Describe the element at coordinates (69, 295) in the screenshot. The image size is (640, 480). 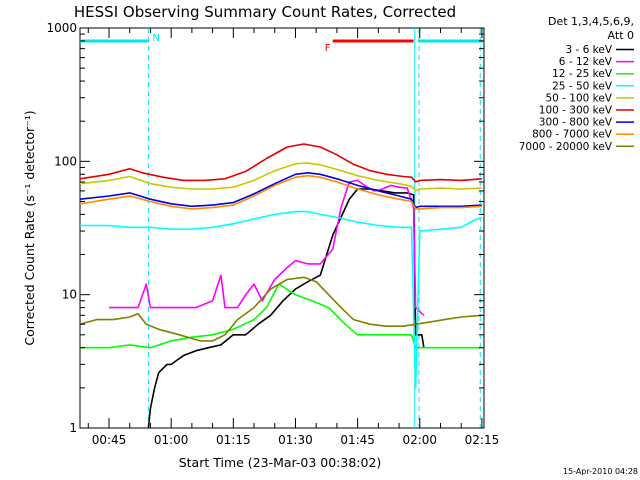
I see `y-tick-label: 10` at that location.